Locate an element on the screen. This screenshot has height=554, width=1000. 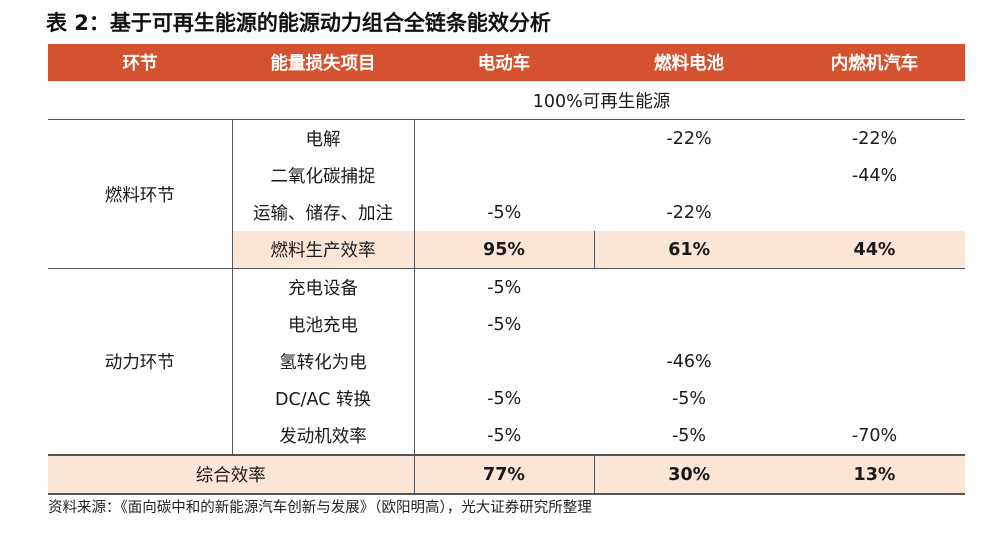
ice-value: -70% is located at coordinates (874, 435).